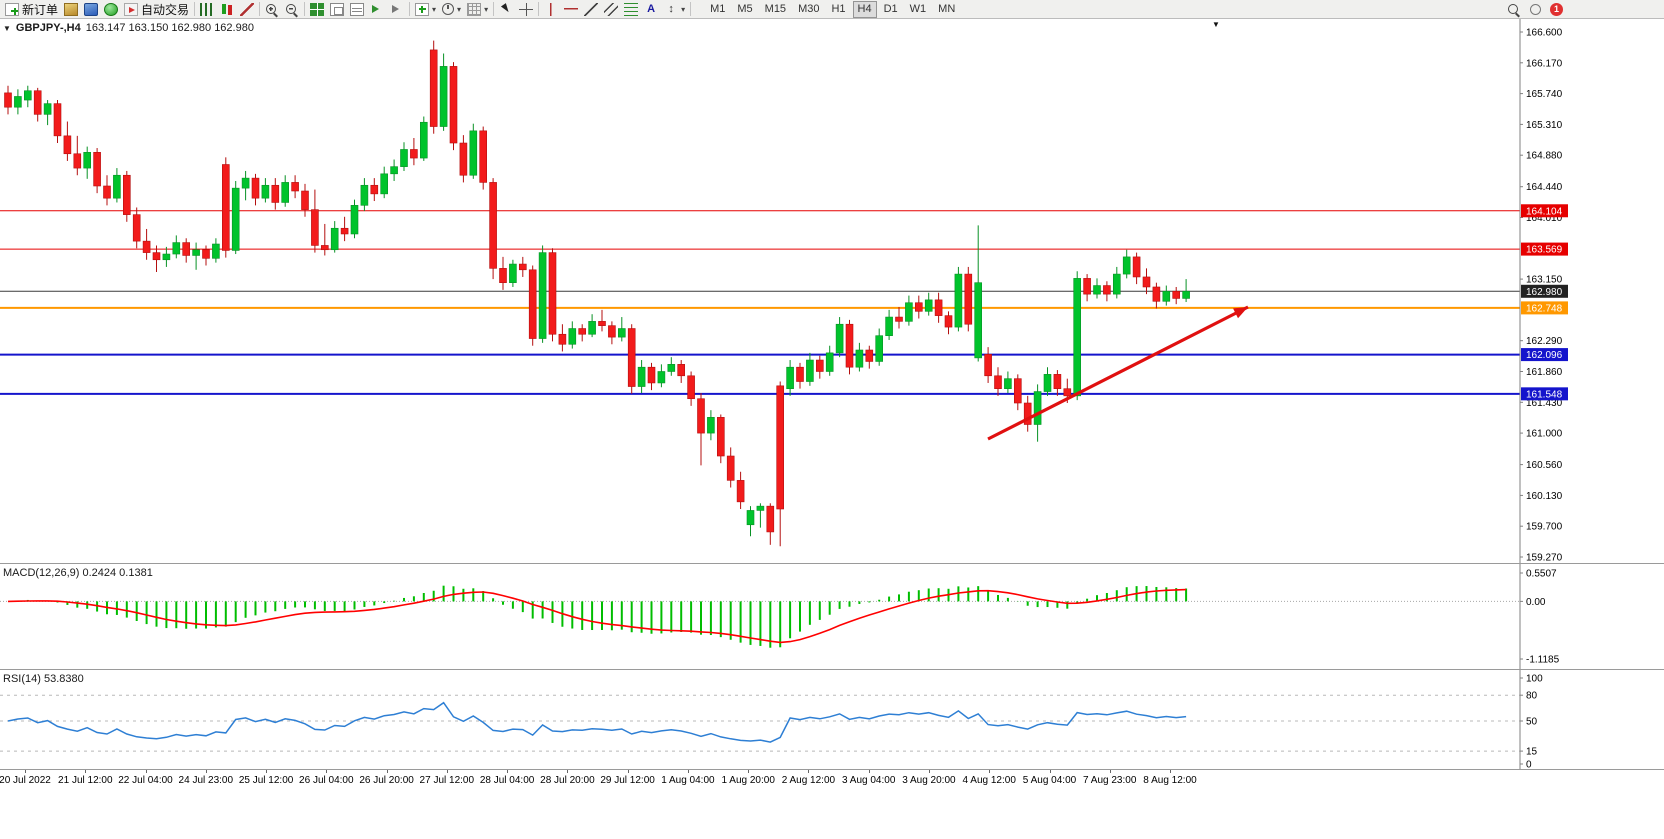  Describe the element at coordinates (207, 9) in the screenshot. I see `bar-chart-button` at that location.